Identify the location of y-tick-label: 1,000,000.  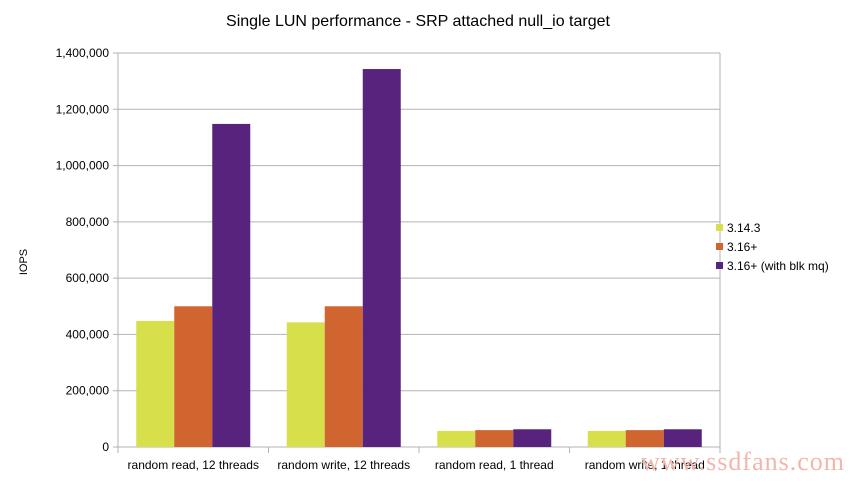
(83, 166).